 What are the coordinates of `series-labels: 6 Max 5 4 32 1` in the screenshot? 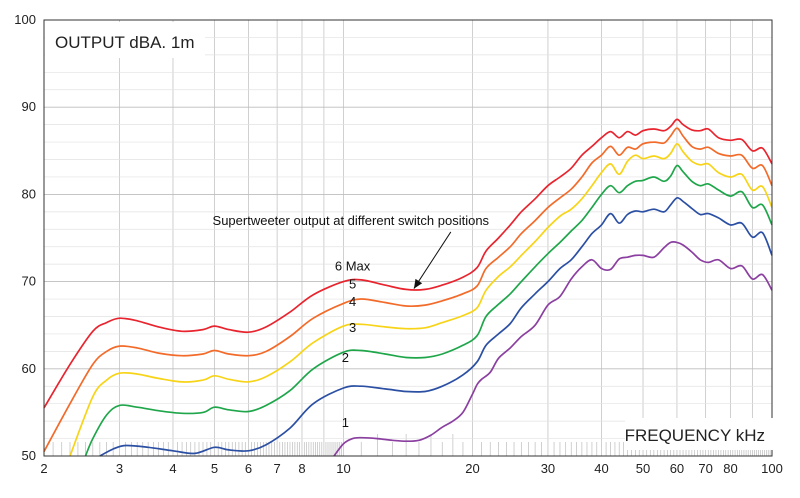 It's located at (353, 344).